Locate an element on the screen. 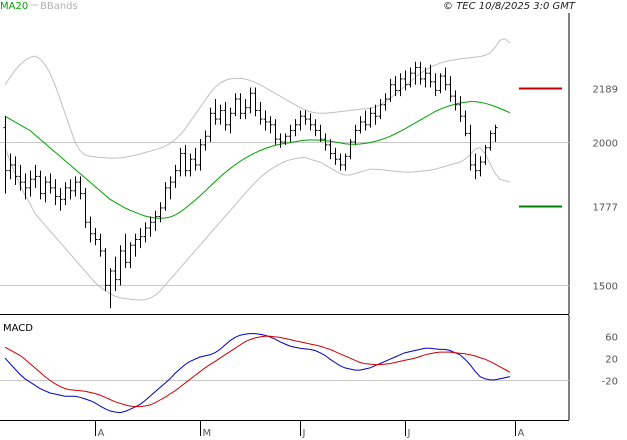 The width and height of the screenshot is (627, 440). support-level-label: 1777 is located at coordinates (605, 208).